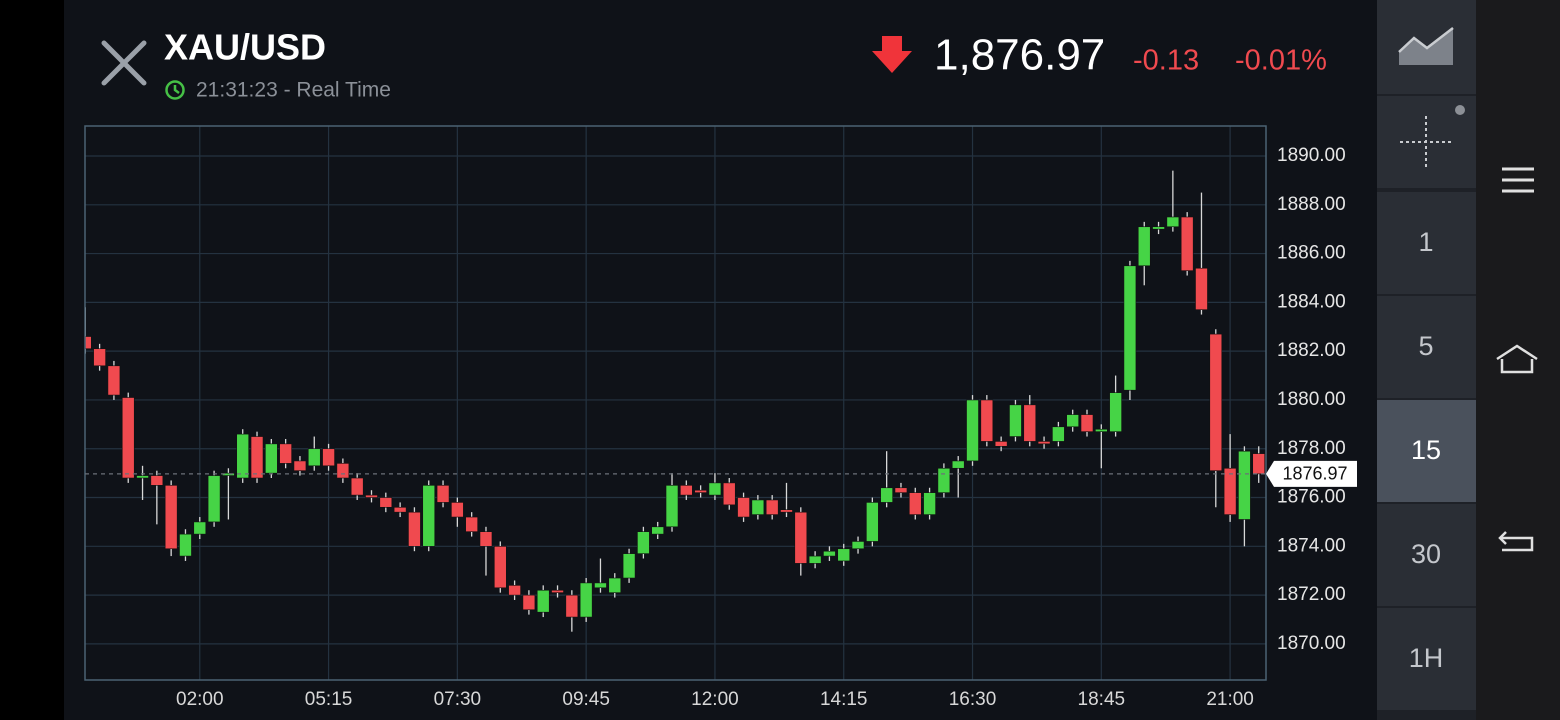  I want to click on y-tick-label: 1878.00, so click(1311, 448).